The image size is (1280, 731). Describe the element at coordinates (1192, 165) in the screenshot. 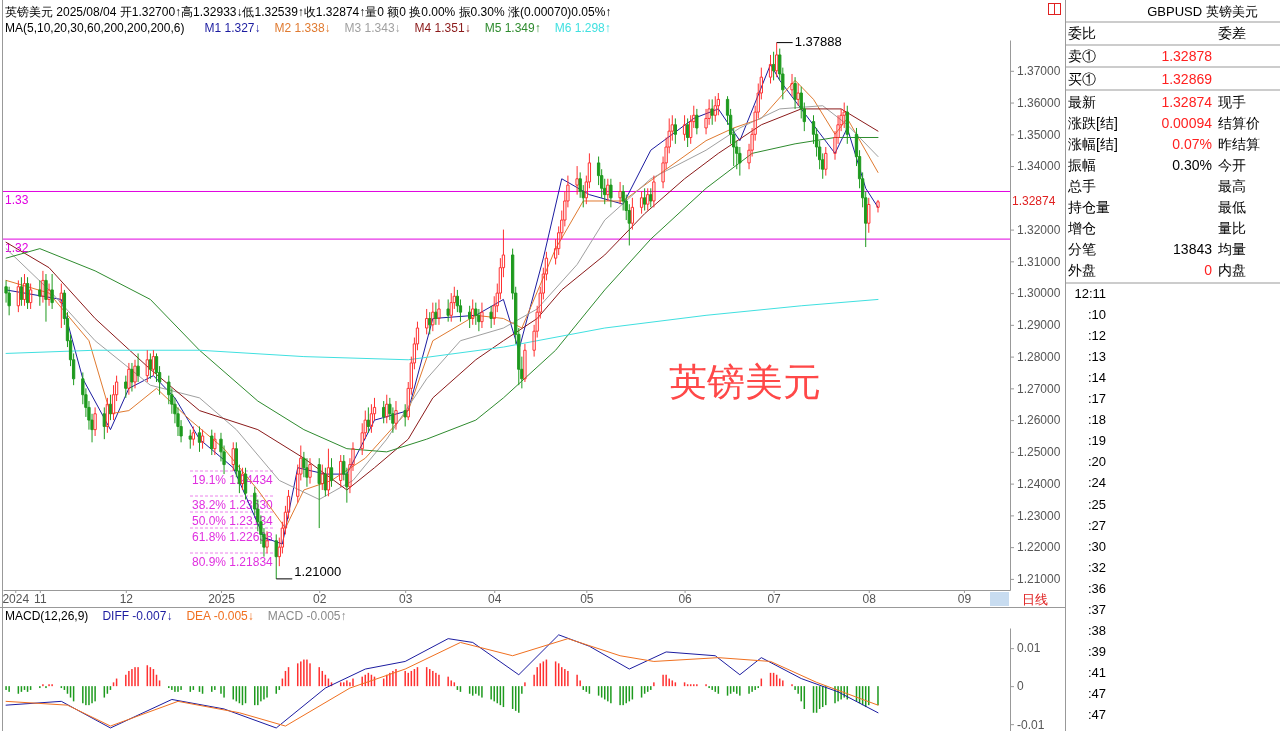

I see `text: 0.30%` at that location.